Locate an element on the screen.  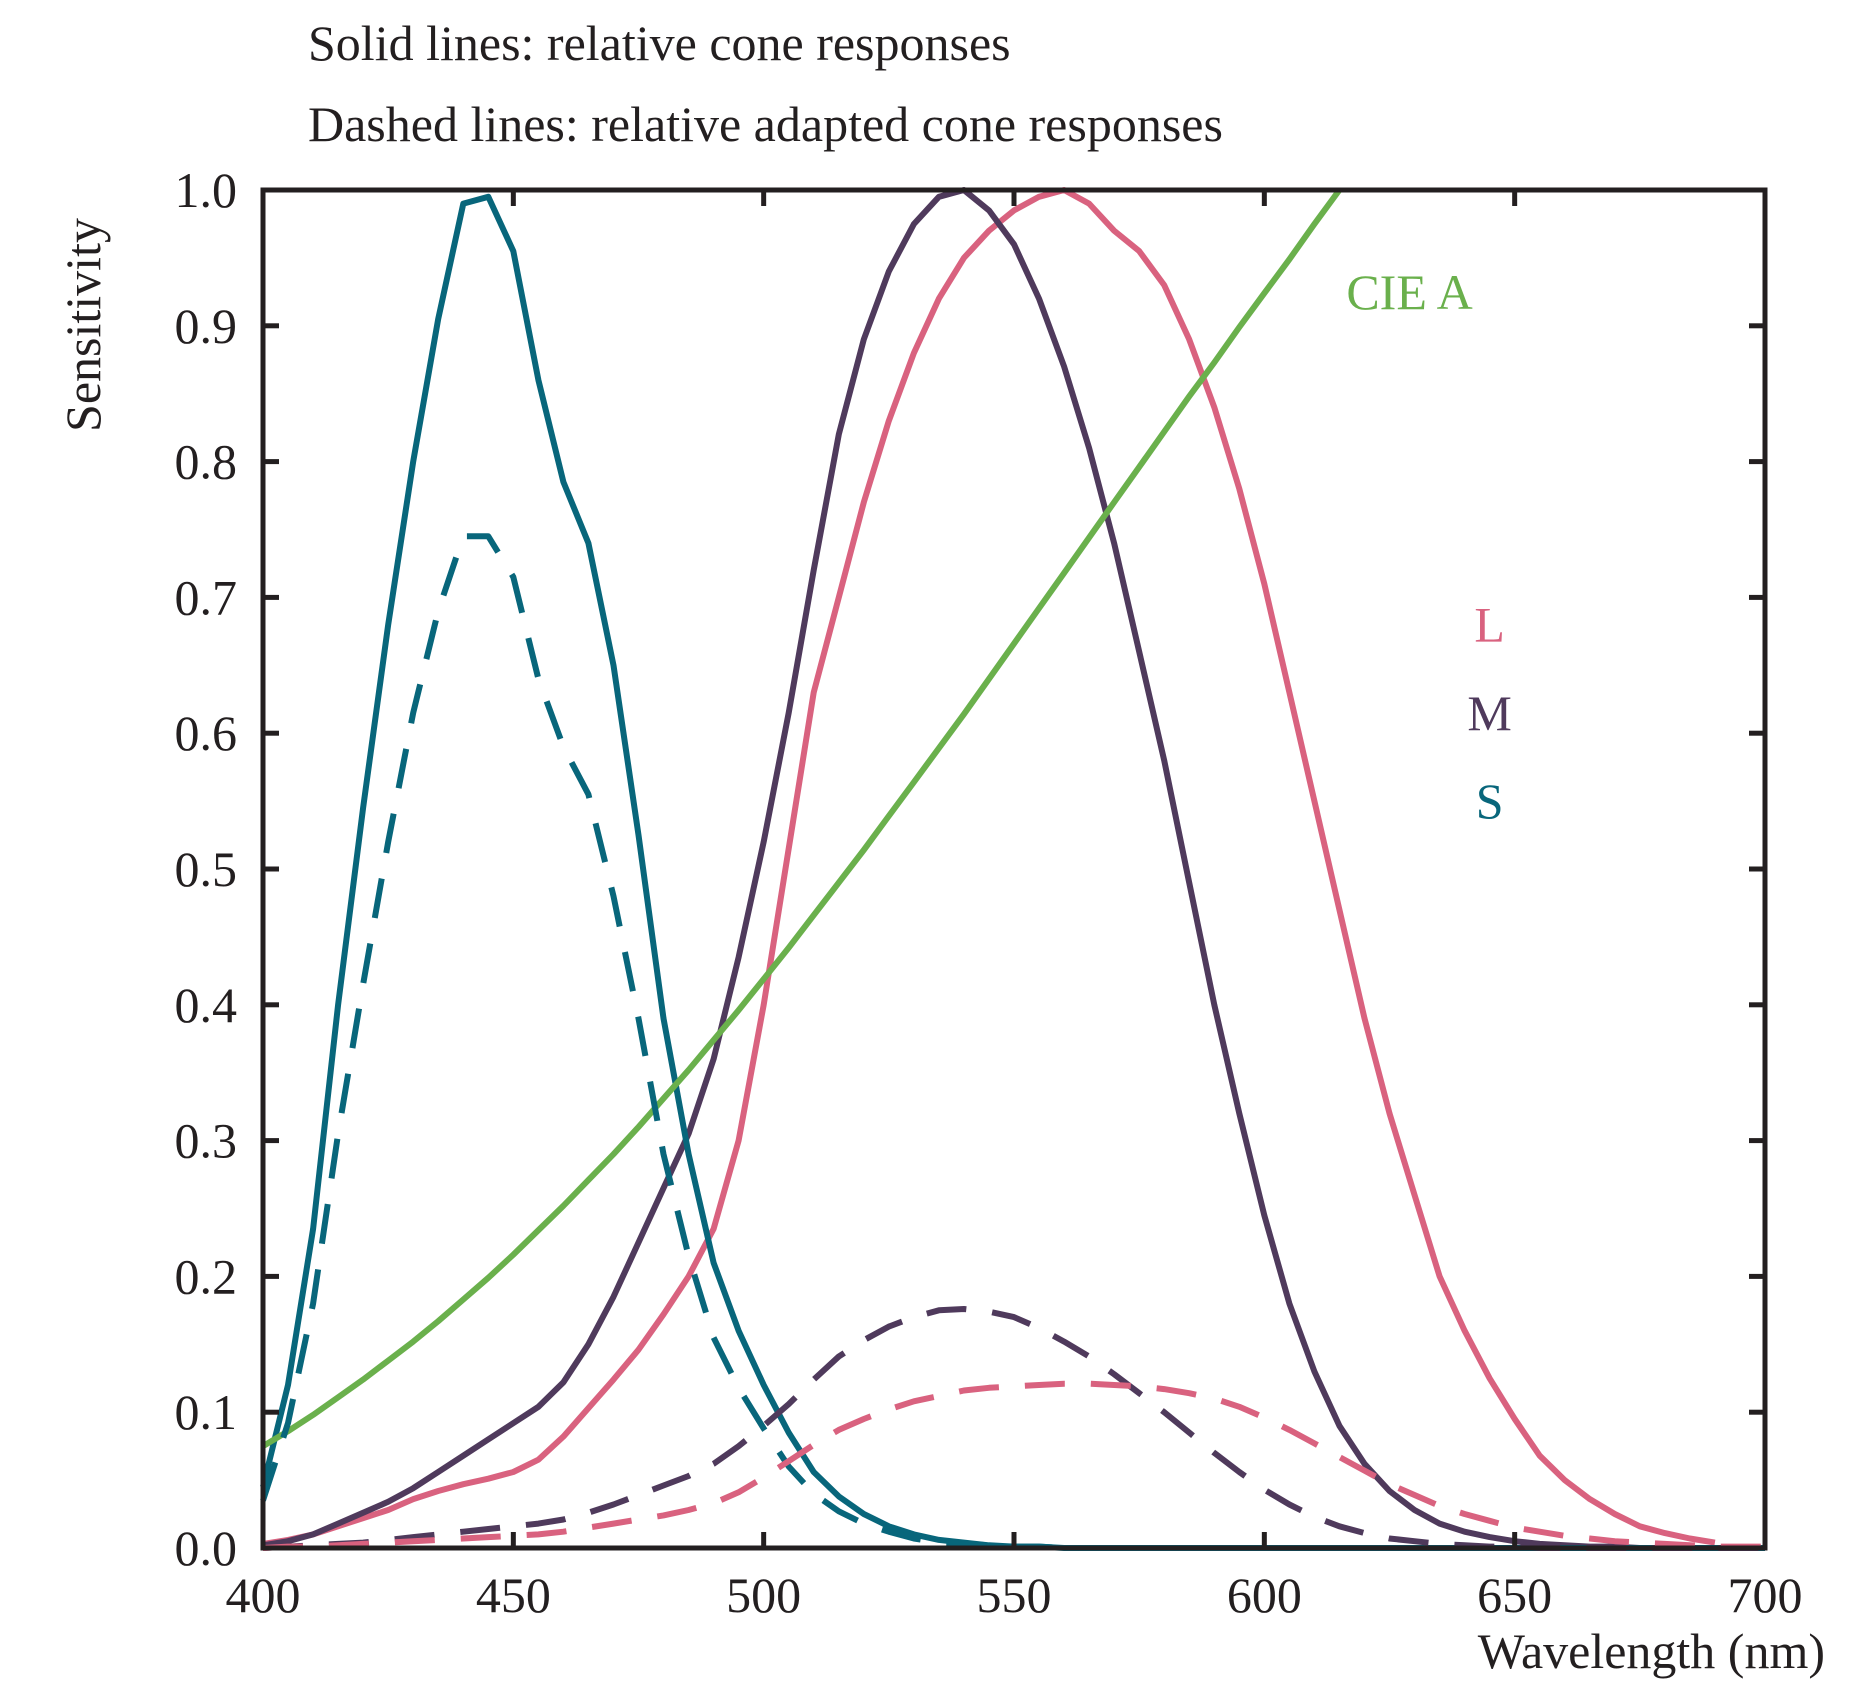
y-tick-label: 0.7 is located at coordinates (206, 597).